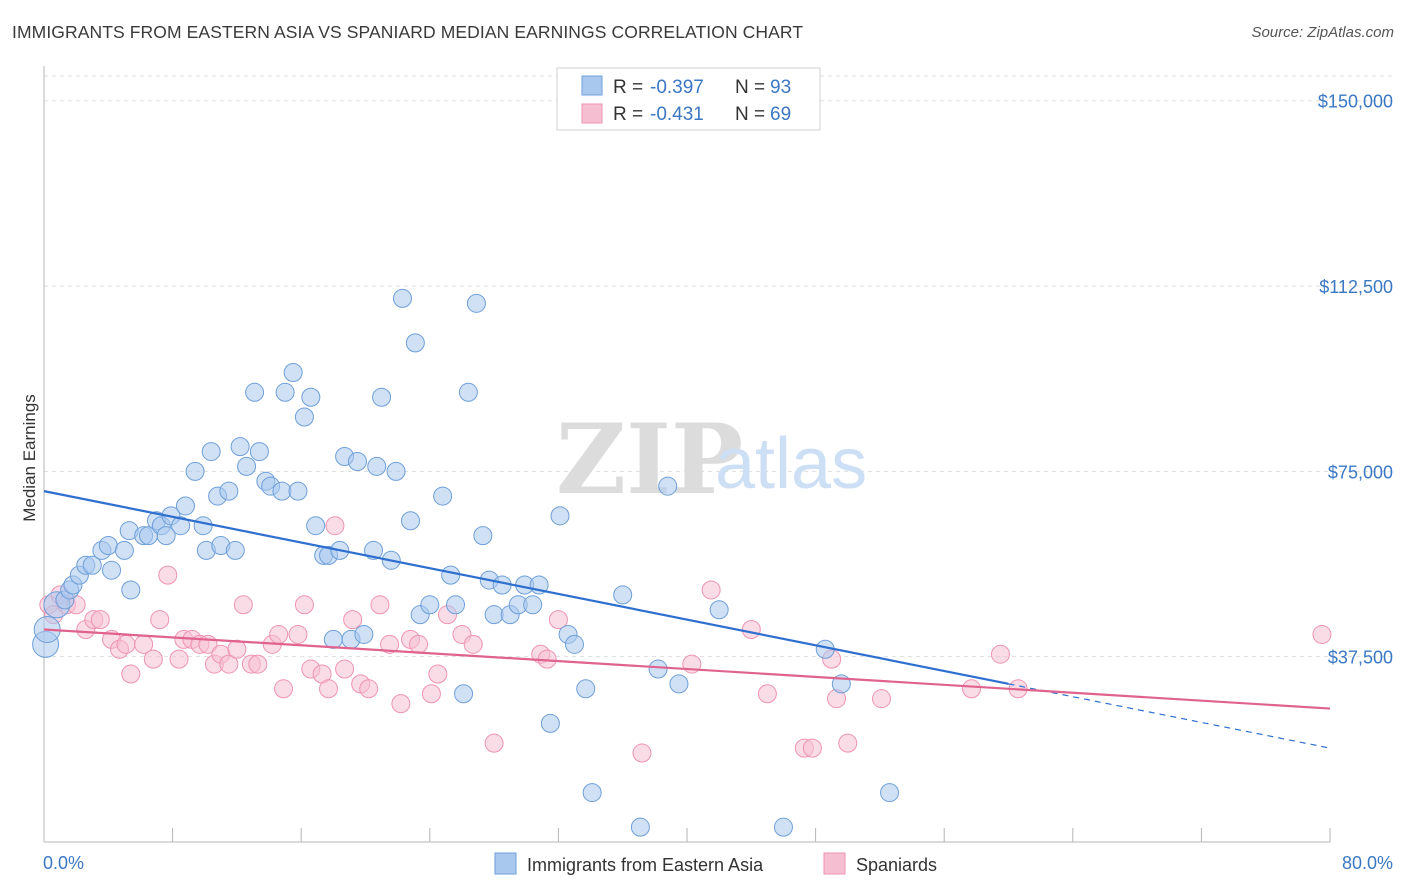 The width and height of the screenshot is (1406, 892). I want to click on y-tick-label: $37,500, so click(1360, 658).